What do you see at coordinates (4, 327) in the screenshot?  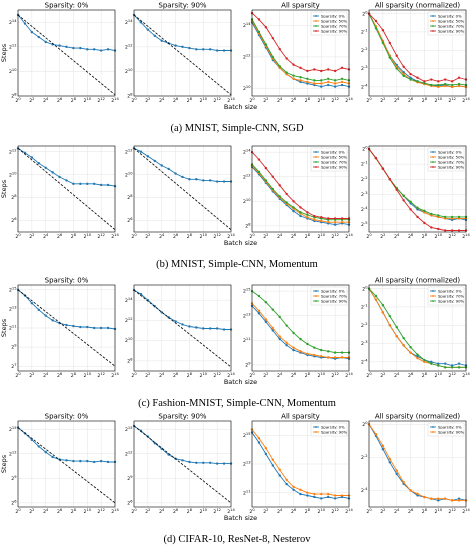 I see `y-axis-label: Steps` at bounding box center [4, 327].